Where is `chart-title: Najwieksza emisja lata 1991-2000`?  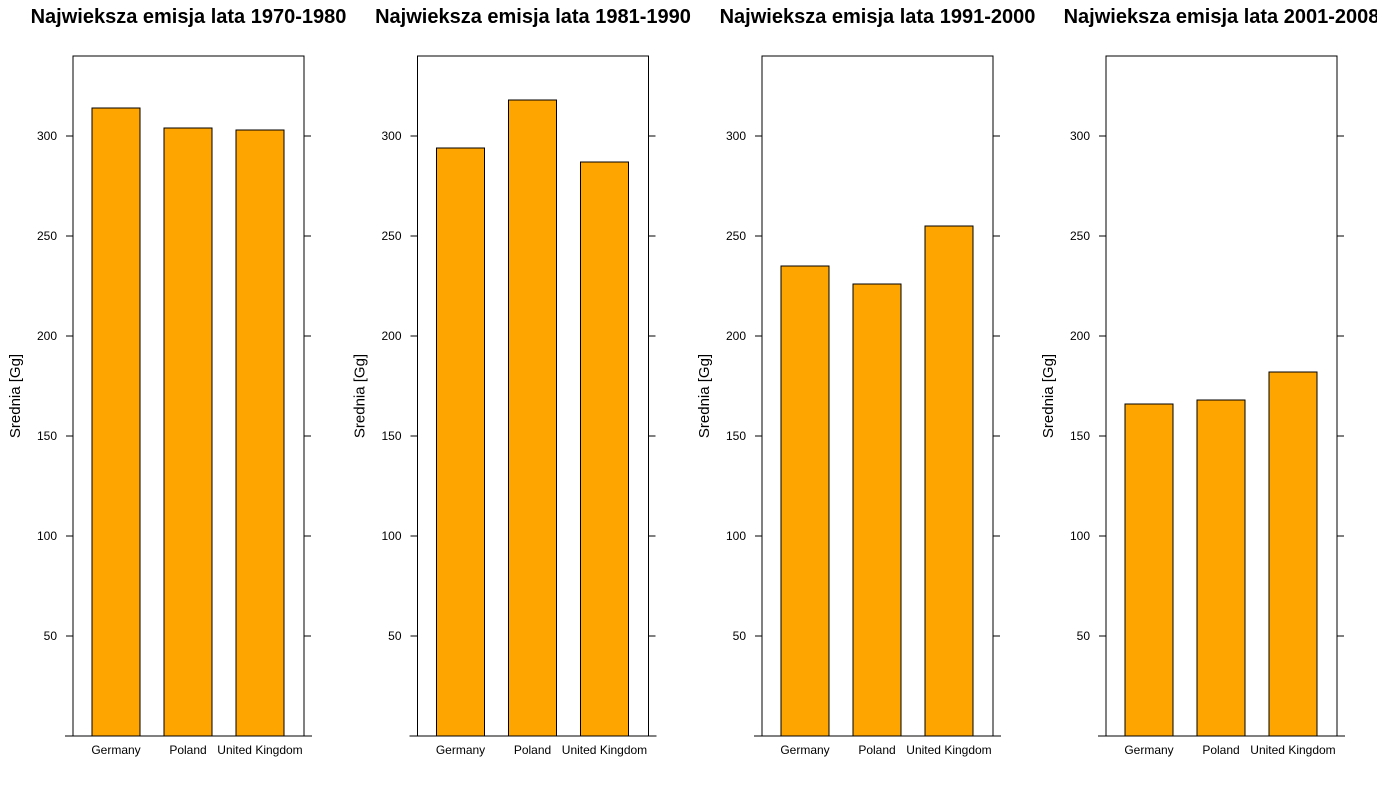 chart-title: Najwieksza emisja lata 1991-2000 is located at coordinates (878, 17).